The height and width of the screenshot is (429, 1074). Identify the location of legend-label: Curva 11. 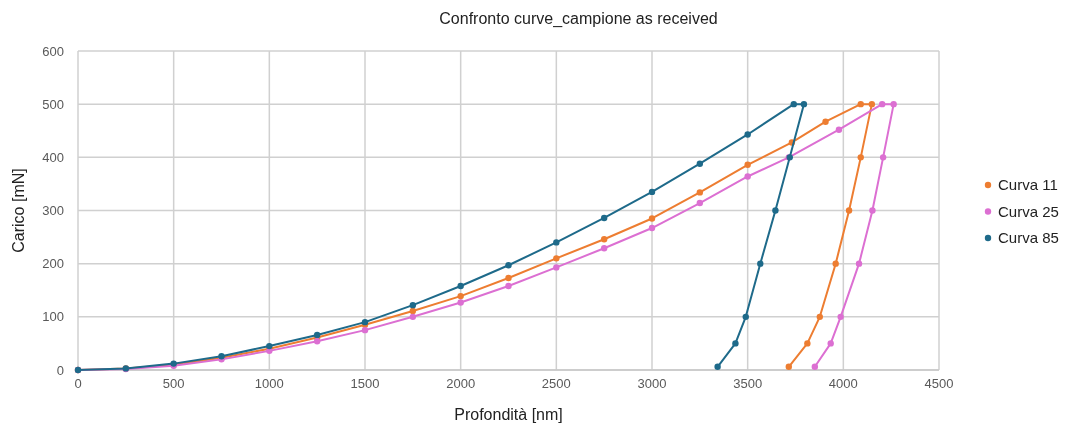
(1028, 184).